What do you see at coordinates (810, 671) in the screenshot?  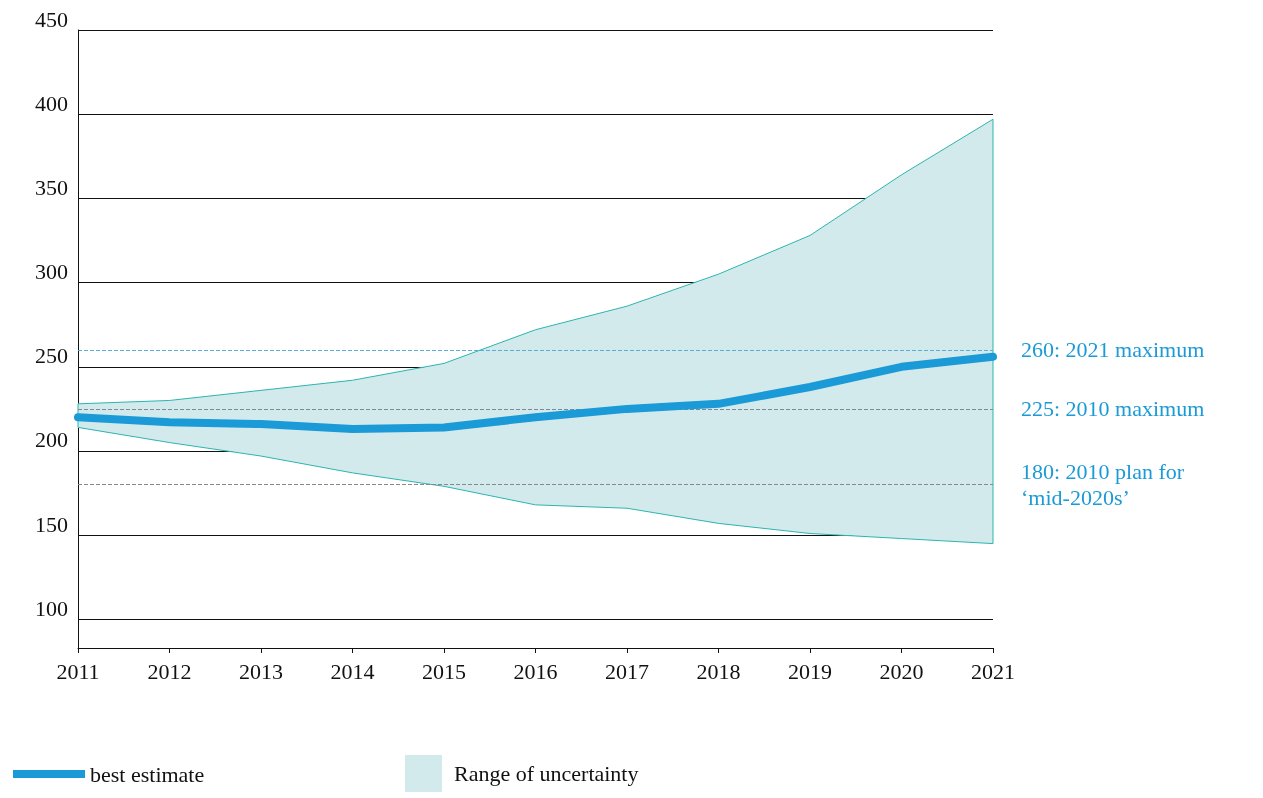 I see `x-tick-label: 2019` at bounding box center [810, 671].